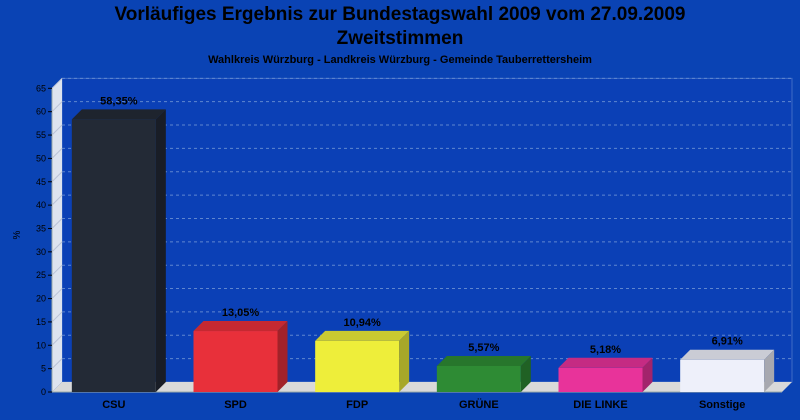 This screenshot has width=800, height=420. I want to click on x-tick-label: FDP, so click(357, 405).